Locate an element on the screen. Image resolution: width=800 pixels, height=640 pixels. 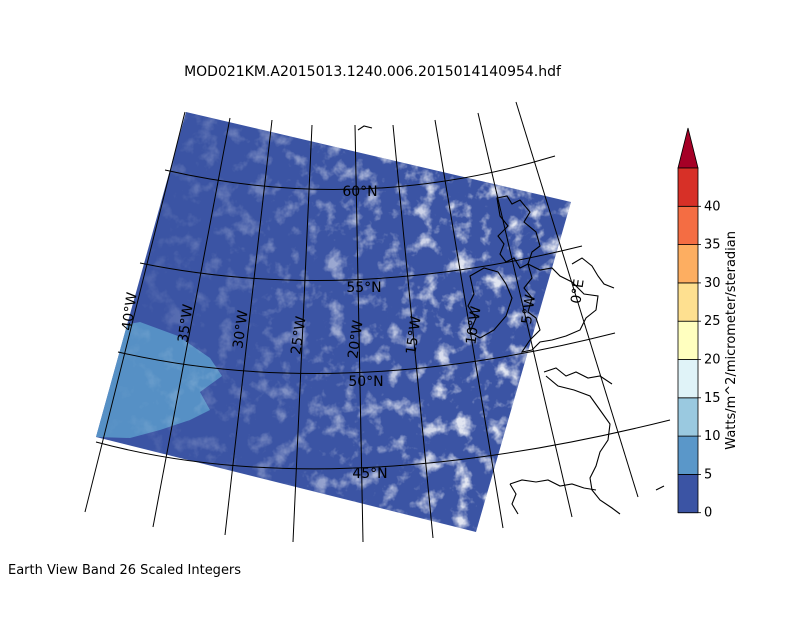
parallel-60n is located at coordinates (360, 172).